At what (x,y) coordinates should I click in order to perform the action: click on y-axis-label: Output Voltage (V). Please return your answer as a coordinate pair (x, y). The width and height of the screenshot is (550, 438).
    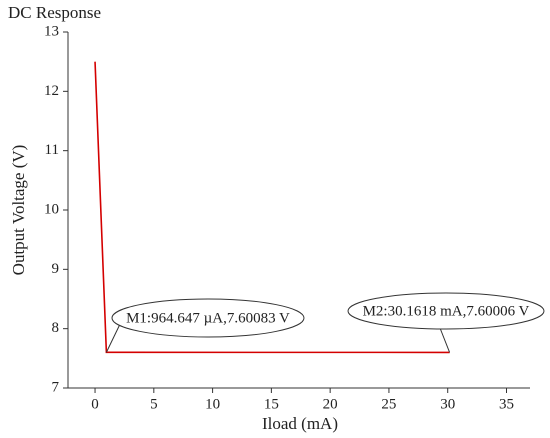
    Looking at the image, I should click on (18, 210).